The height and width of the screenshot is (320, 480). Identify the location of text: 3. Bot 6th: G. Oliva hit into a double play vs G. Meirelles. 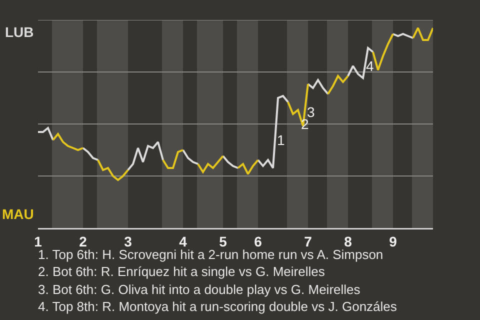
(199, 289).